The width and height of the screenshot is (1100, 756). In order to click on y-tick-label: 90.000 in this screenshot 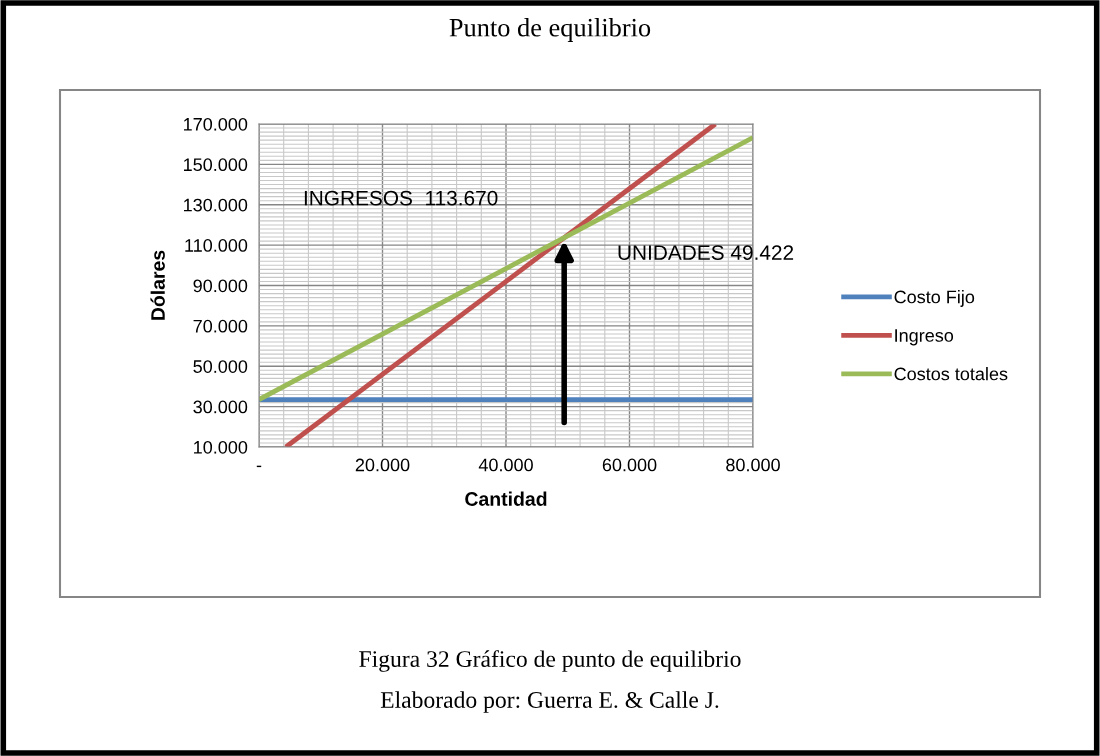, I will do `click(220, 286)`.